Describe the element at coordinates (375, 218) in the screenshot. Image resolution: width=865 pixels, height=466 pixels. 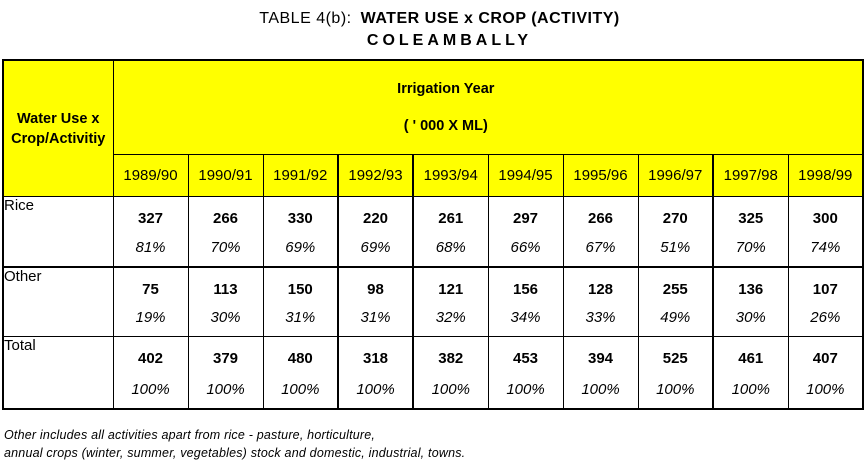
I see `value-number: 220` at that location.